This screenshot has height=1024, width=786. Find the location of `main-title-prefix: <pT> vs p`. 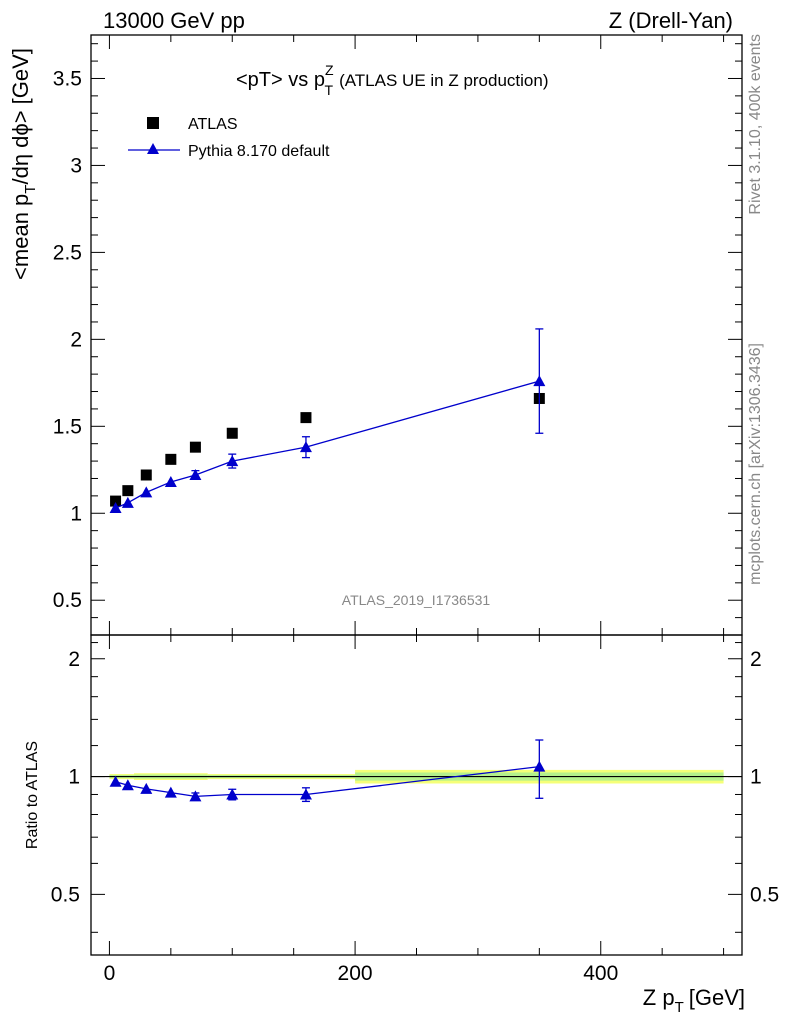

main-title-prefix: <pT> vs p is located at coordinates (280, 80).